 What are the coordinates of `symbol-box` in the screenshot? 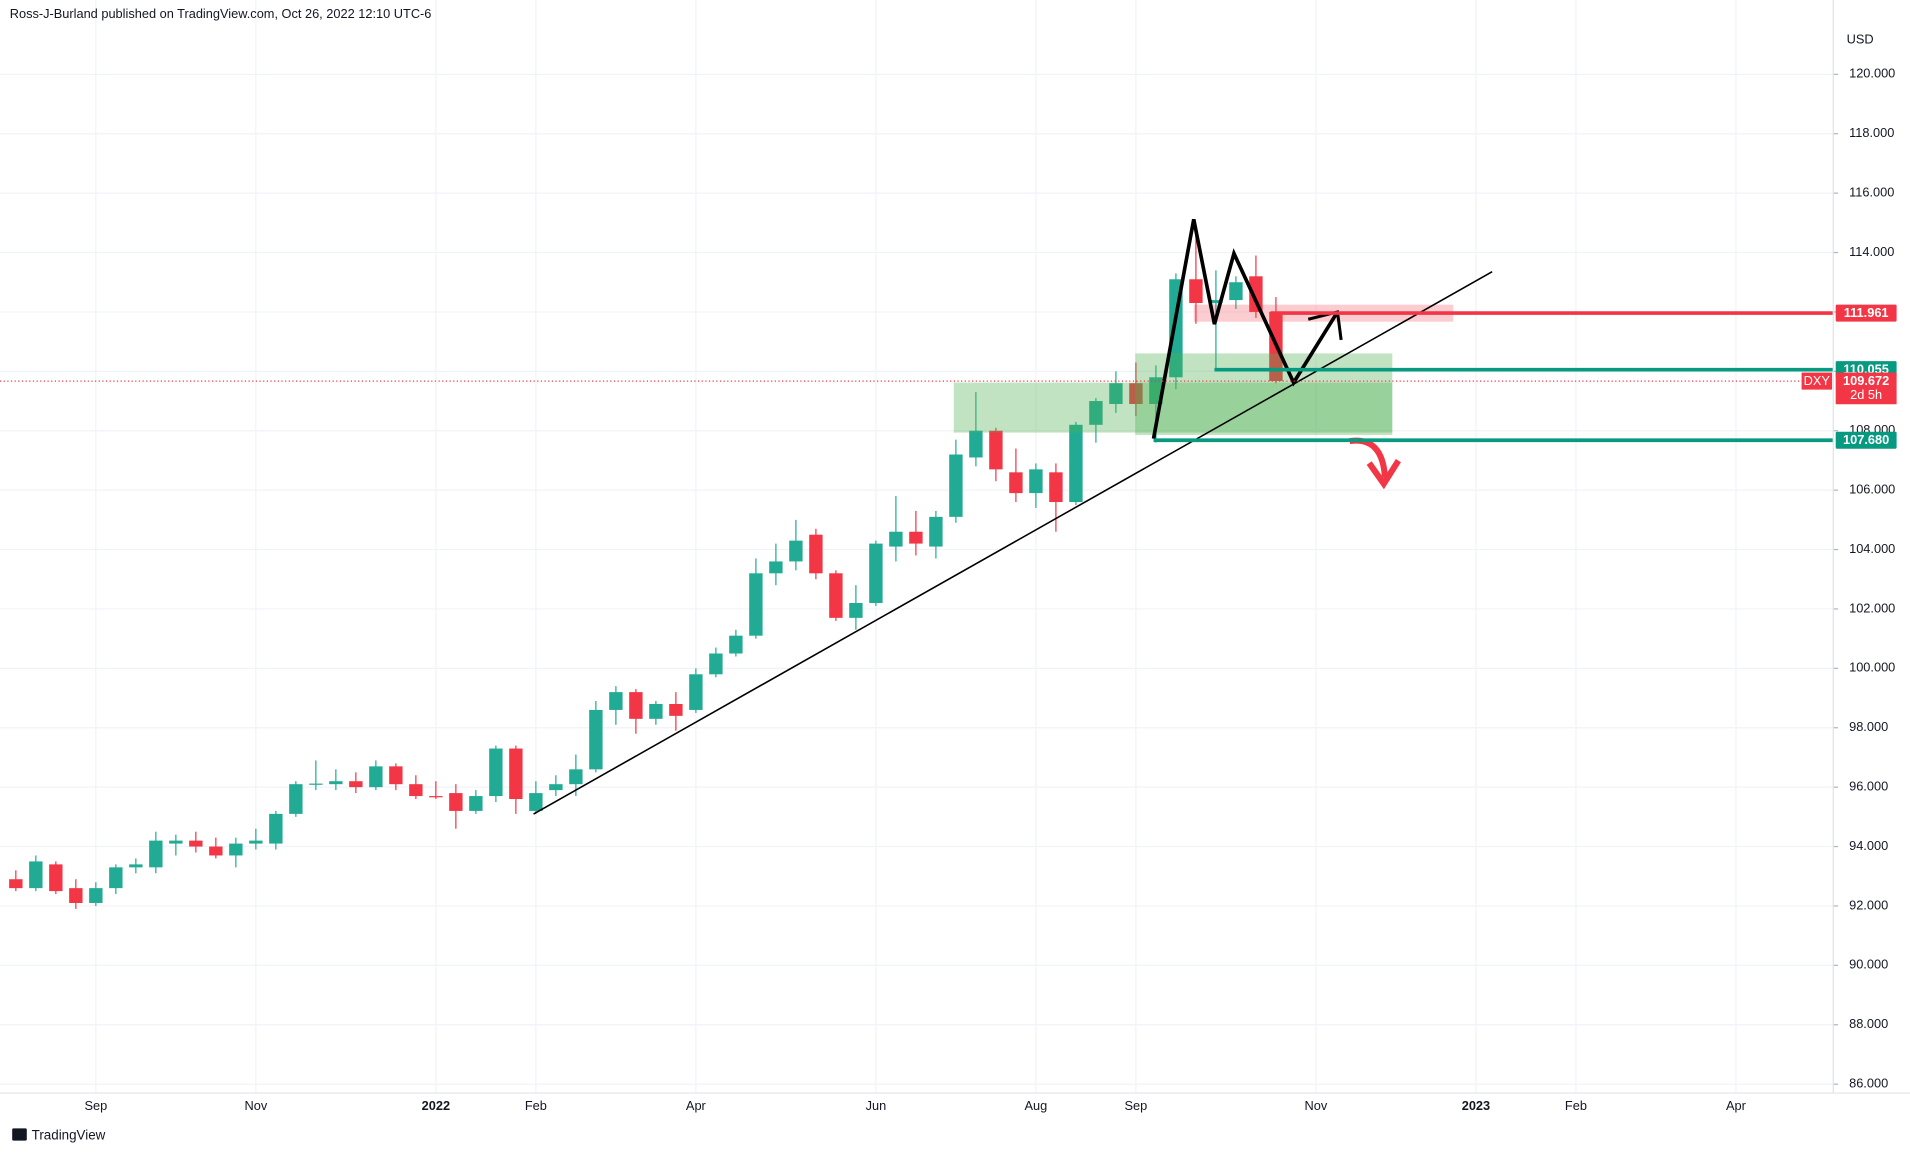 It's located at (1817, 381).